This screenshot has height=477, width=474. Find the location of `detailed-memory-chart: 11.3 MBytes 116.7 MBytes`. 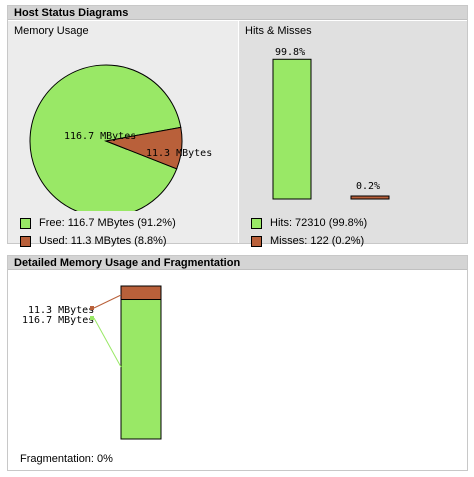

detailed-memory-chart: 11.3 MBytes 116.7 MBytes is located at coordinates (92, 362).